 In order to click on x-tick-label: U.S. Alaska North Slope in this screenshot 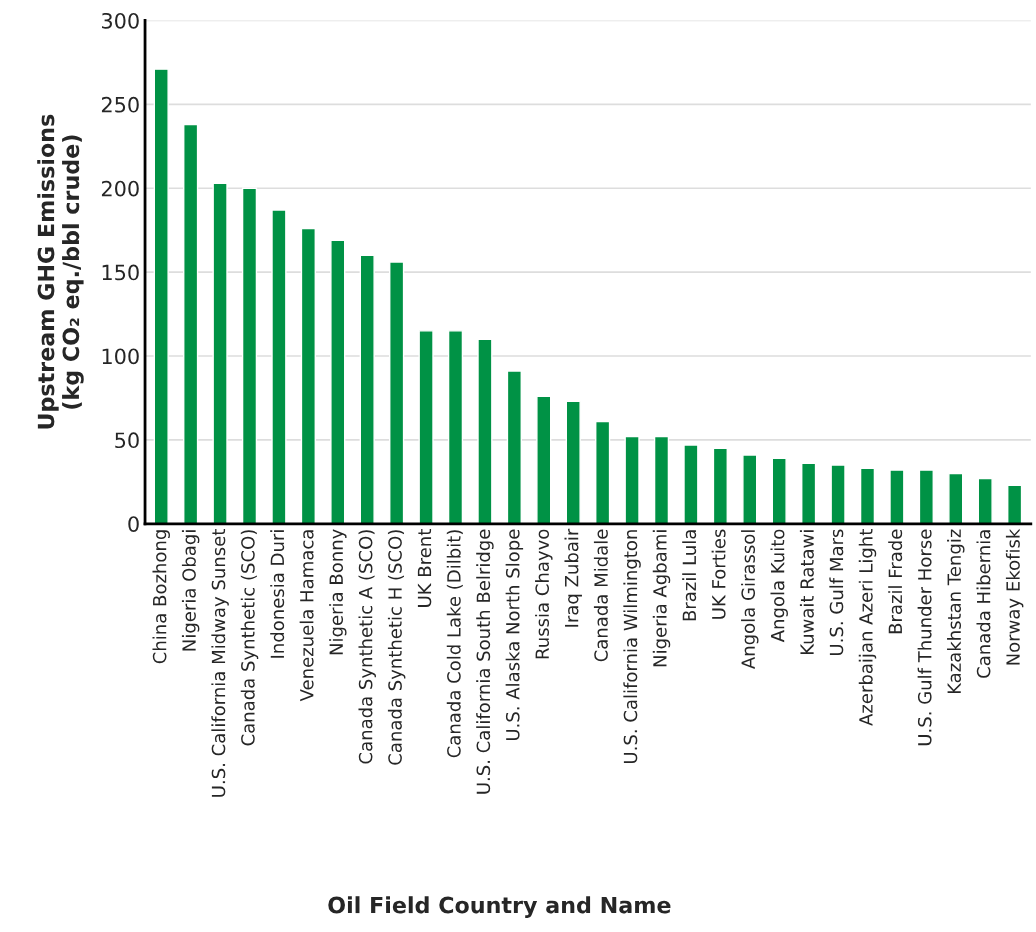, I will do `click(514, 635)`.